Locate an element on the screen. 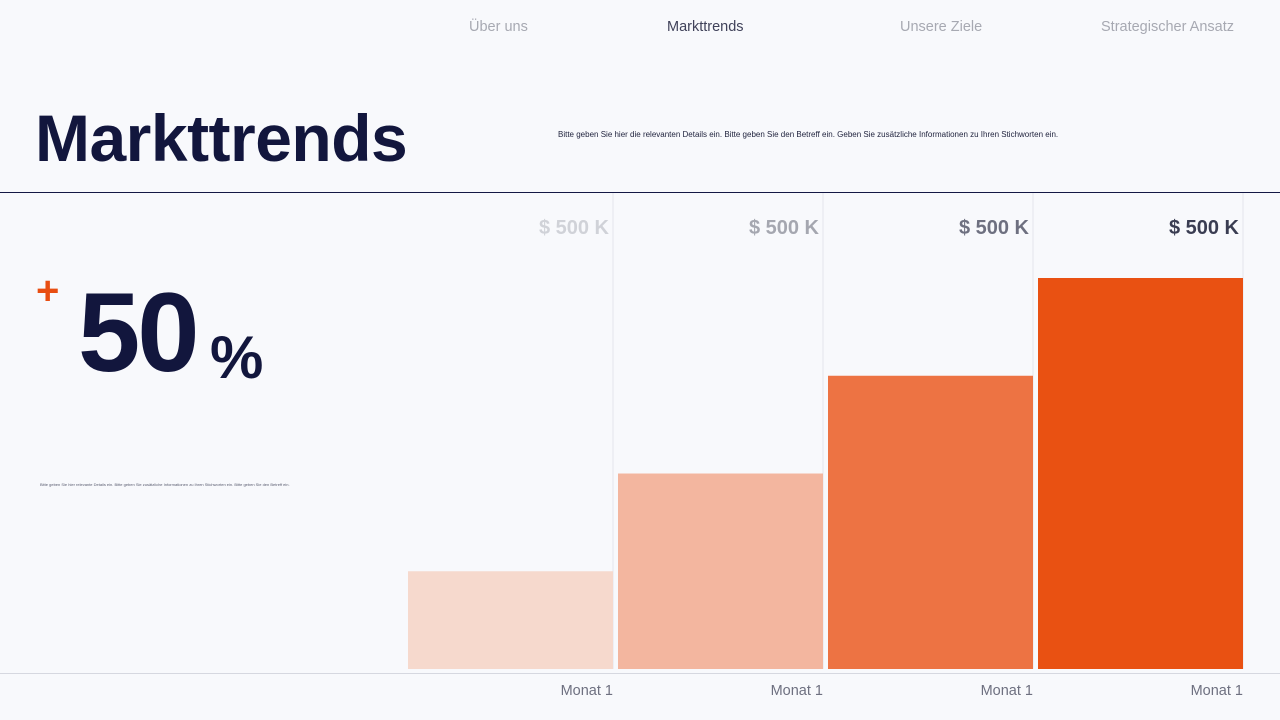 Image resolution: width=1280 pixels, height=720 pixels. plus-sign: + is located at coordinates (48, 291).